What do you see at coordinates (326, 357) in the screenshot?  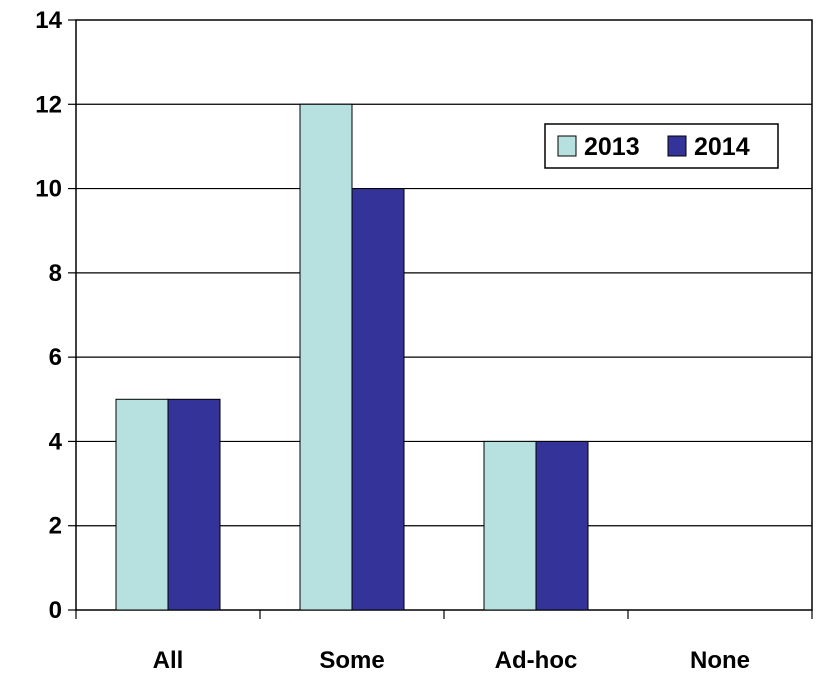 I see `bar-2013-some` at bounding box center [326, 357].